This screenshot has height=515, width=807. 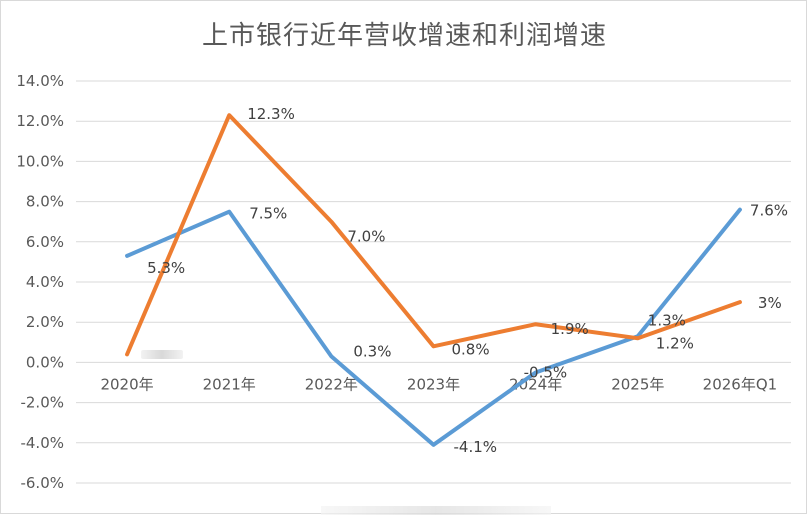 I want to click on y-tick-label: 6.0%, so click(x=45, y=242).